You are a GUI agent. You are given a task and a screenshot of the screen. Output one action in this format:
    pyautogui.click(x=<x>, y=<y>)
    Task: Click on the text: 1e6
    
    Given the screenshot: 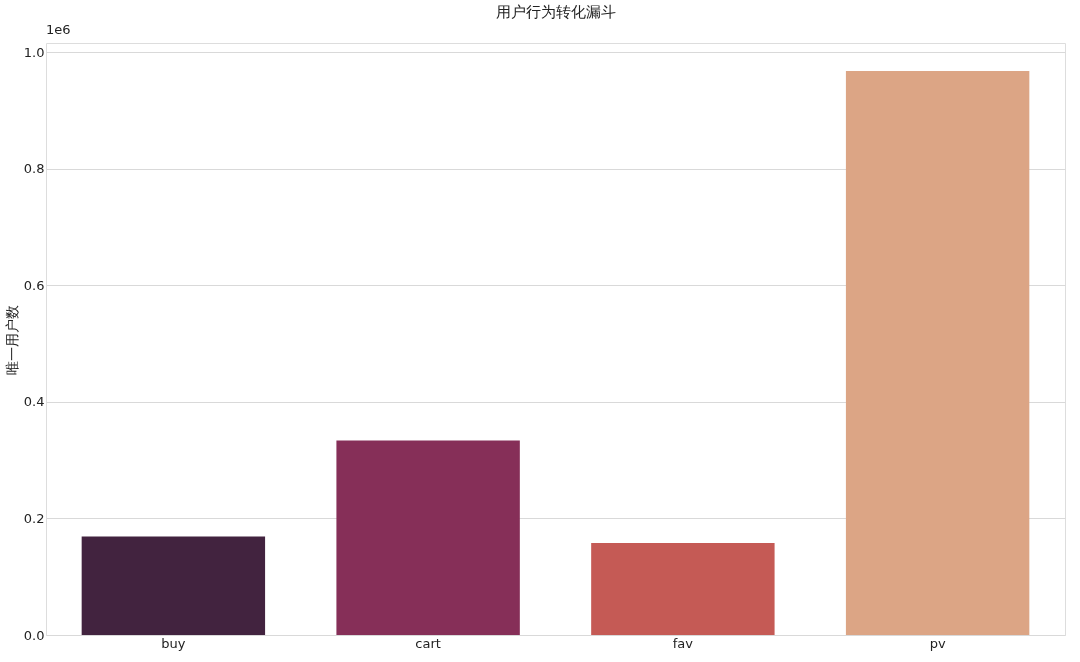 What is the action you would take?
    pyautogui.click(x=58, y=29)
    